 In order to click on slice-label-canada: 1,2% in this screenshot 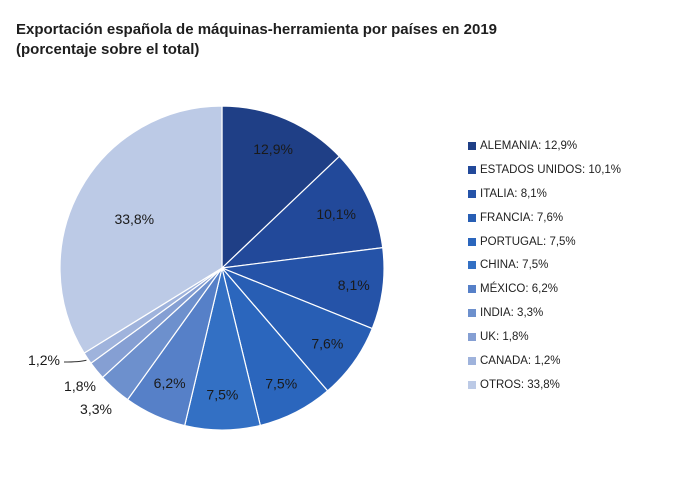, I will do `click(44, 360)`.